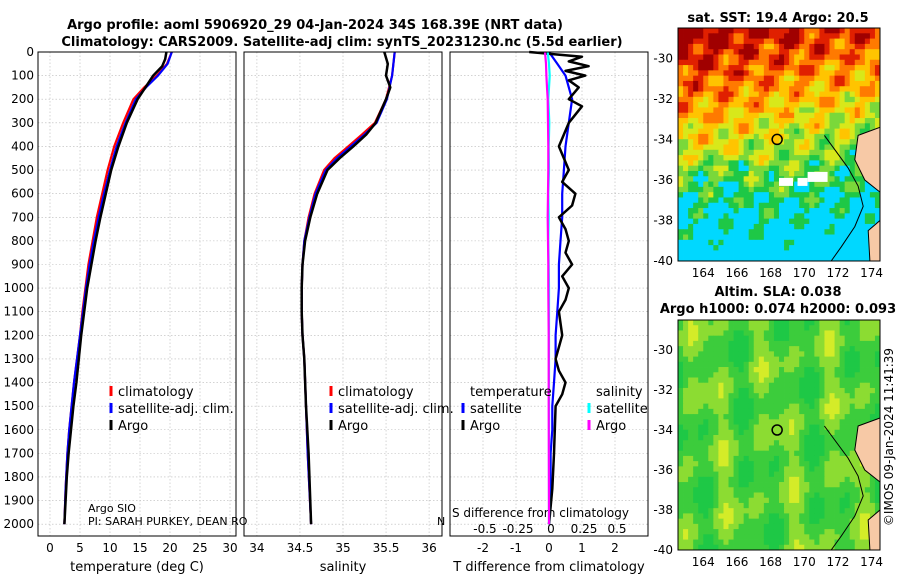 The width and height of the screenshot is (900, 580). What do you see at coordinates (300, 548) in the screenshot?
I see `x-tick-label: 34.5` at bounding box center [300, 548].